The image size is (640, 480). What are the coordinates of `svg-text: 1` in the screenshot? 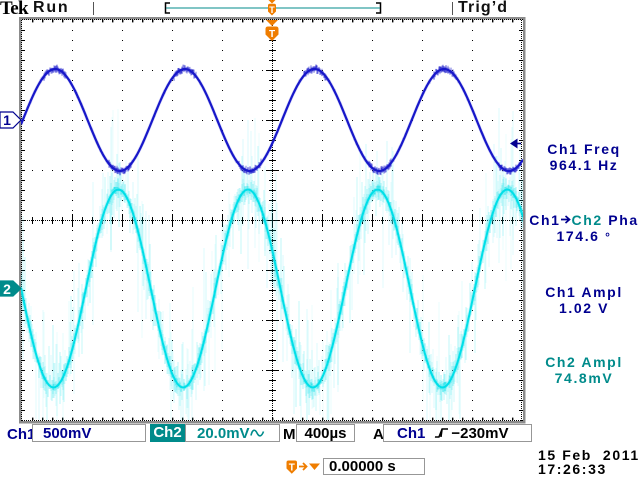 It's located at (7, 120).